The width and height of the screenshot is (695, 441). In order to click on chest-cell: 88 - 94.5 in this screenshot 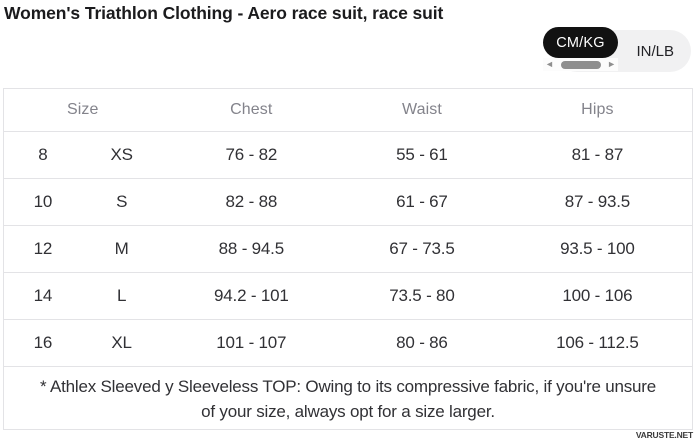, I will do `click(251, 248)`.